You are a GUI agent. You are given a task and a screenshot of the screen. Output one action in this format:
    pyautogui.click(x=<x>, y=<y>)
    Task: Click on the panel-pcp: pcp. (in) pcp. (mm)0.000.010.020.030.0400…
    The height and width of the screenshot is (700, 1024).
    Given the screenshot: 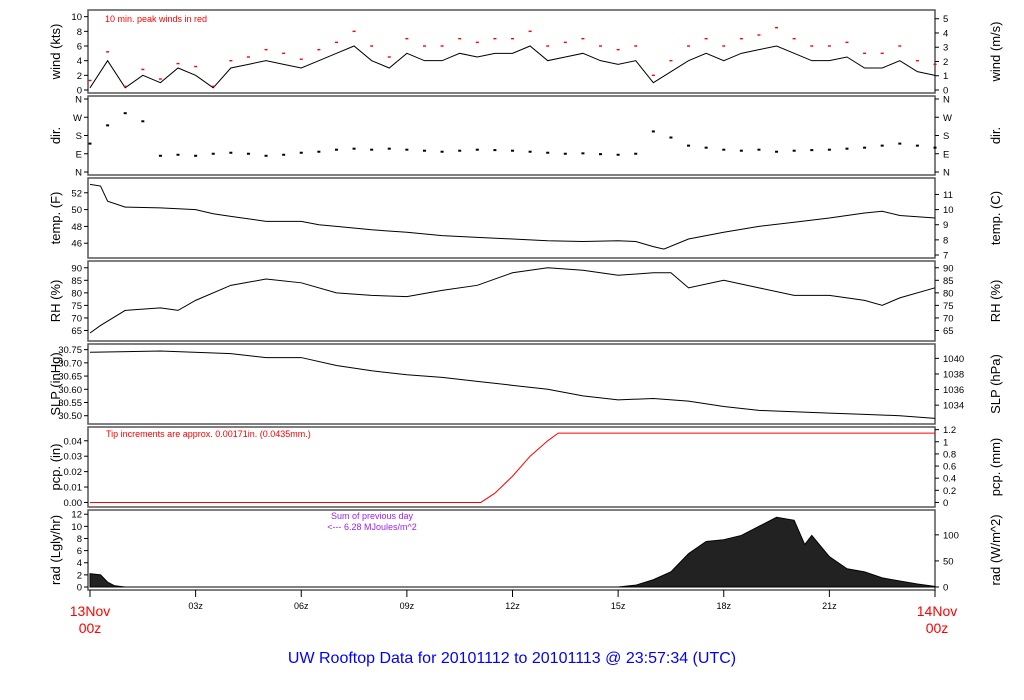 What is the action you would take?
    pyautogui.click(x=525, y=467)
    